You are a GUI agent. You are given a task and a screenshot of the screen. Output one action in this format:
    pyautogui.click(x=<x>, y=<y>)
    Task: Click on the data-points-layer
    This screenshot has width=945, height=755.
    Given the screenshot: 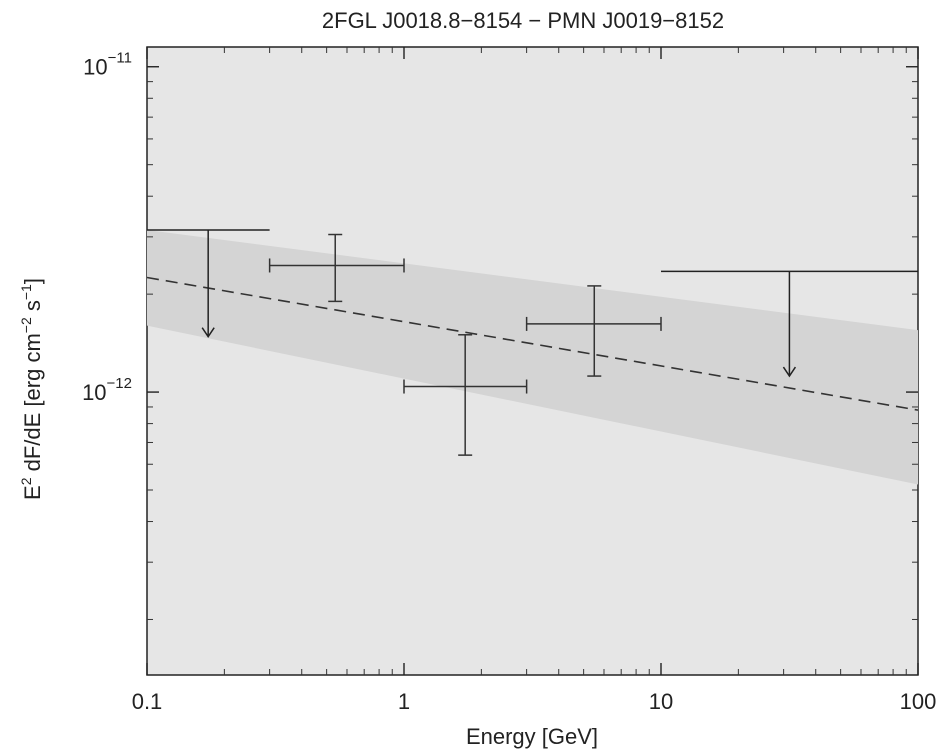 What is the action you would take?
    pyautogui.click(x=465, y=344)
    